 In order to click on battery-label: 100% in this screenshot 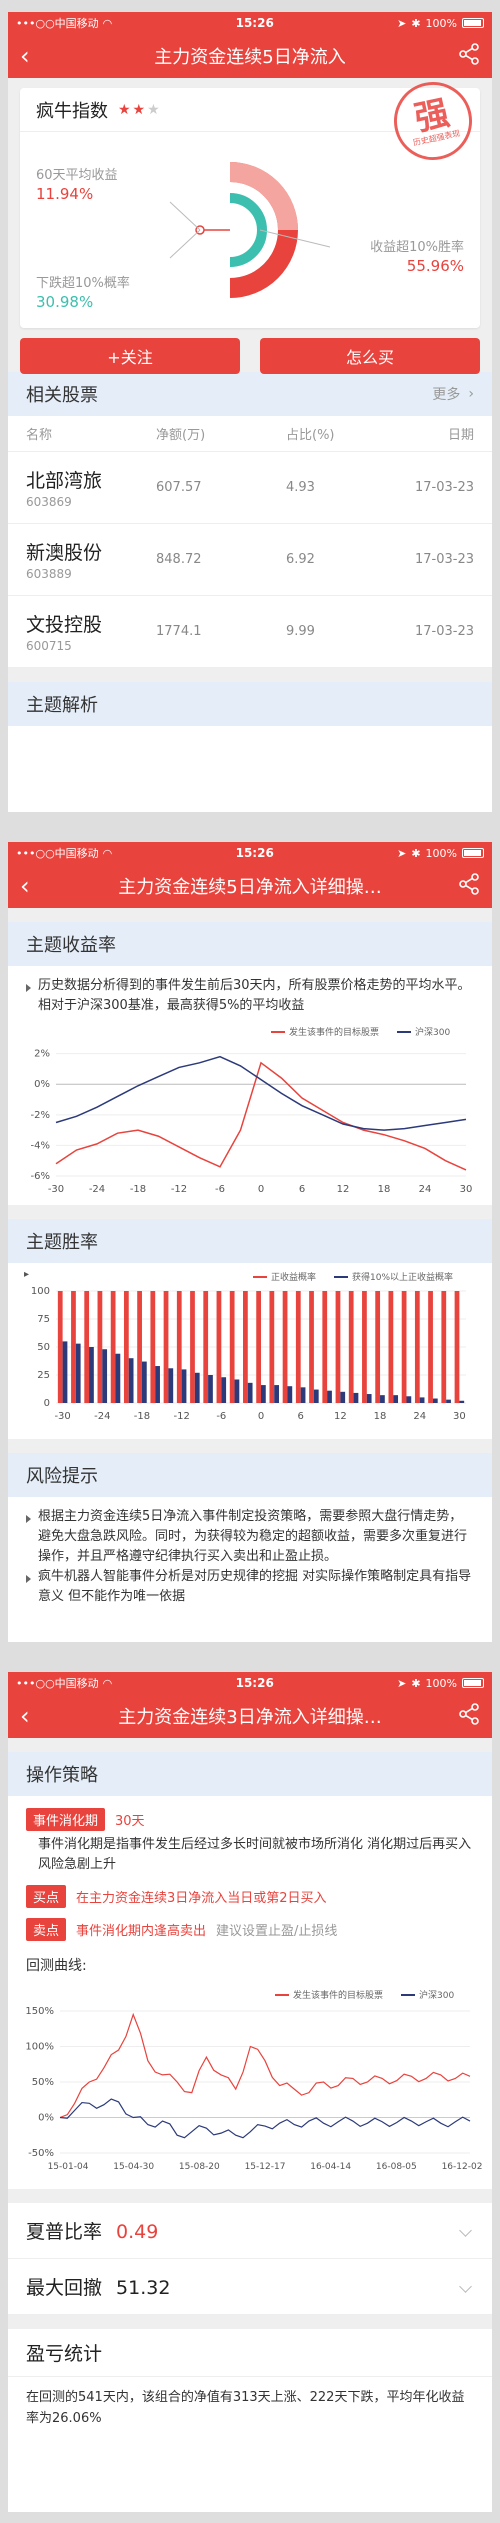, I will do `click(441, 853)`.